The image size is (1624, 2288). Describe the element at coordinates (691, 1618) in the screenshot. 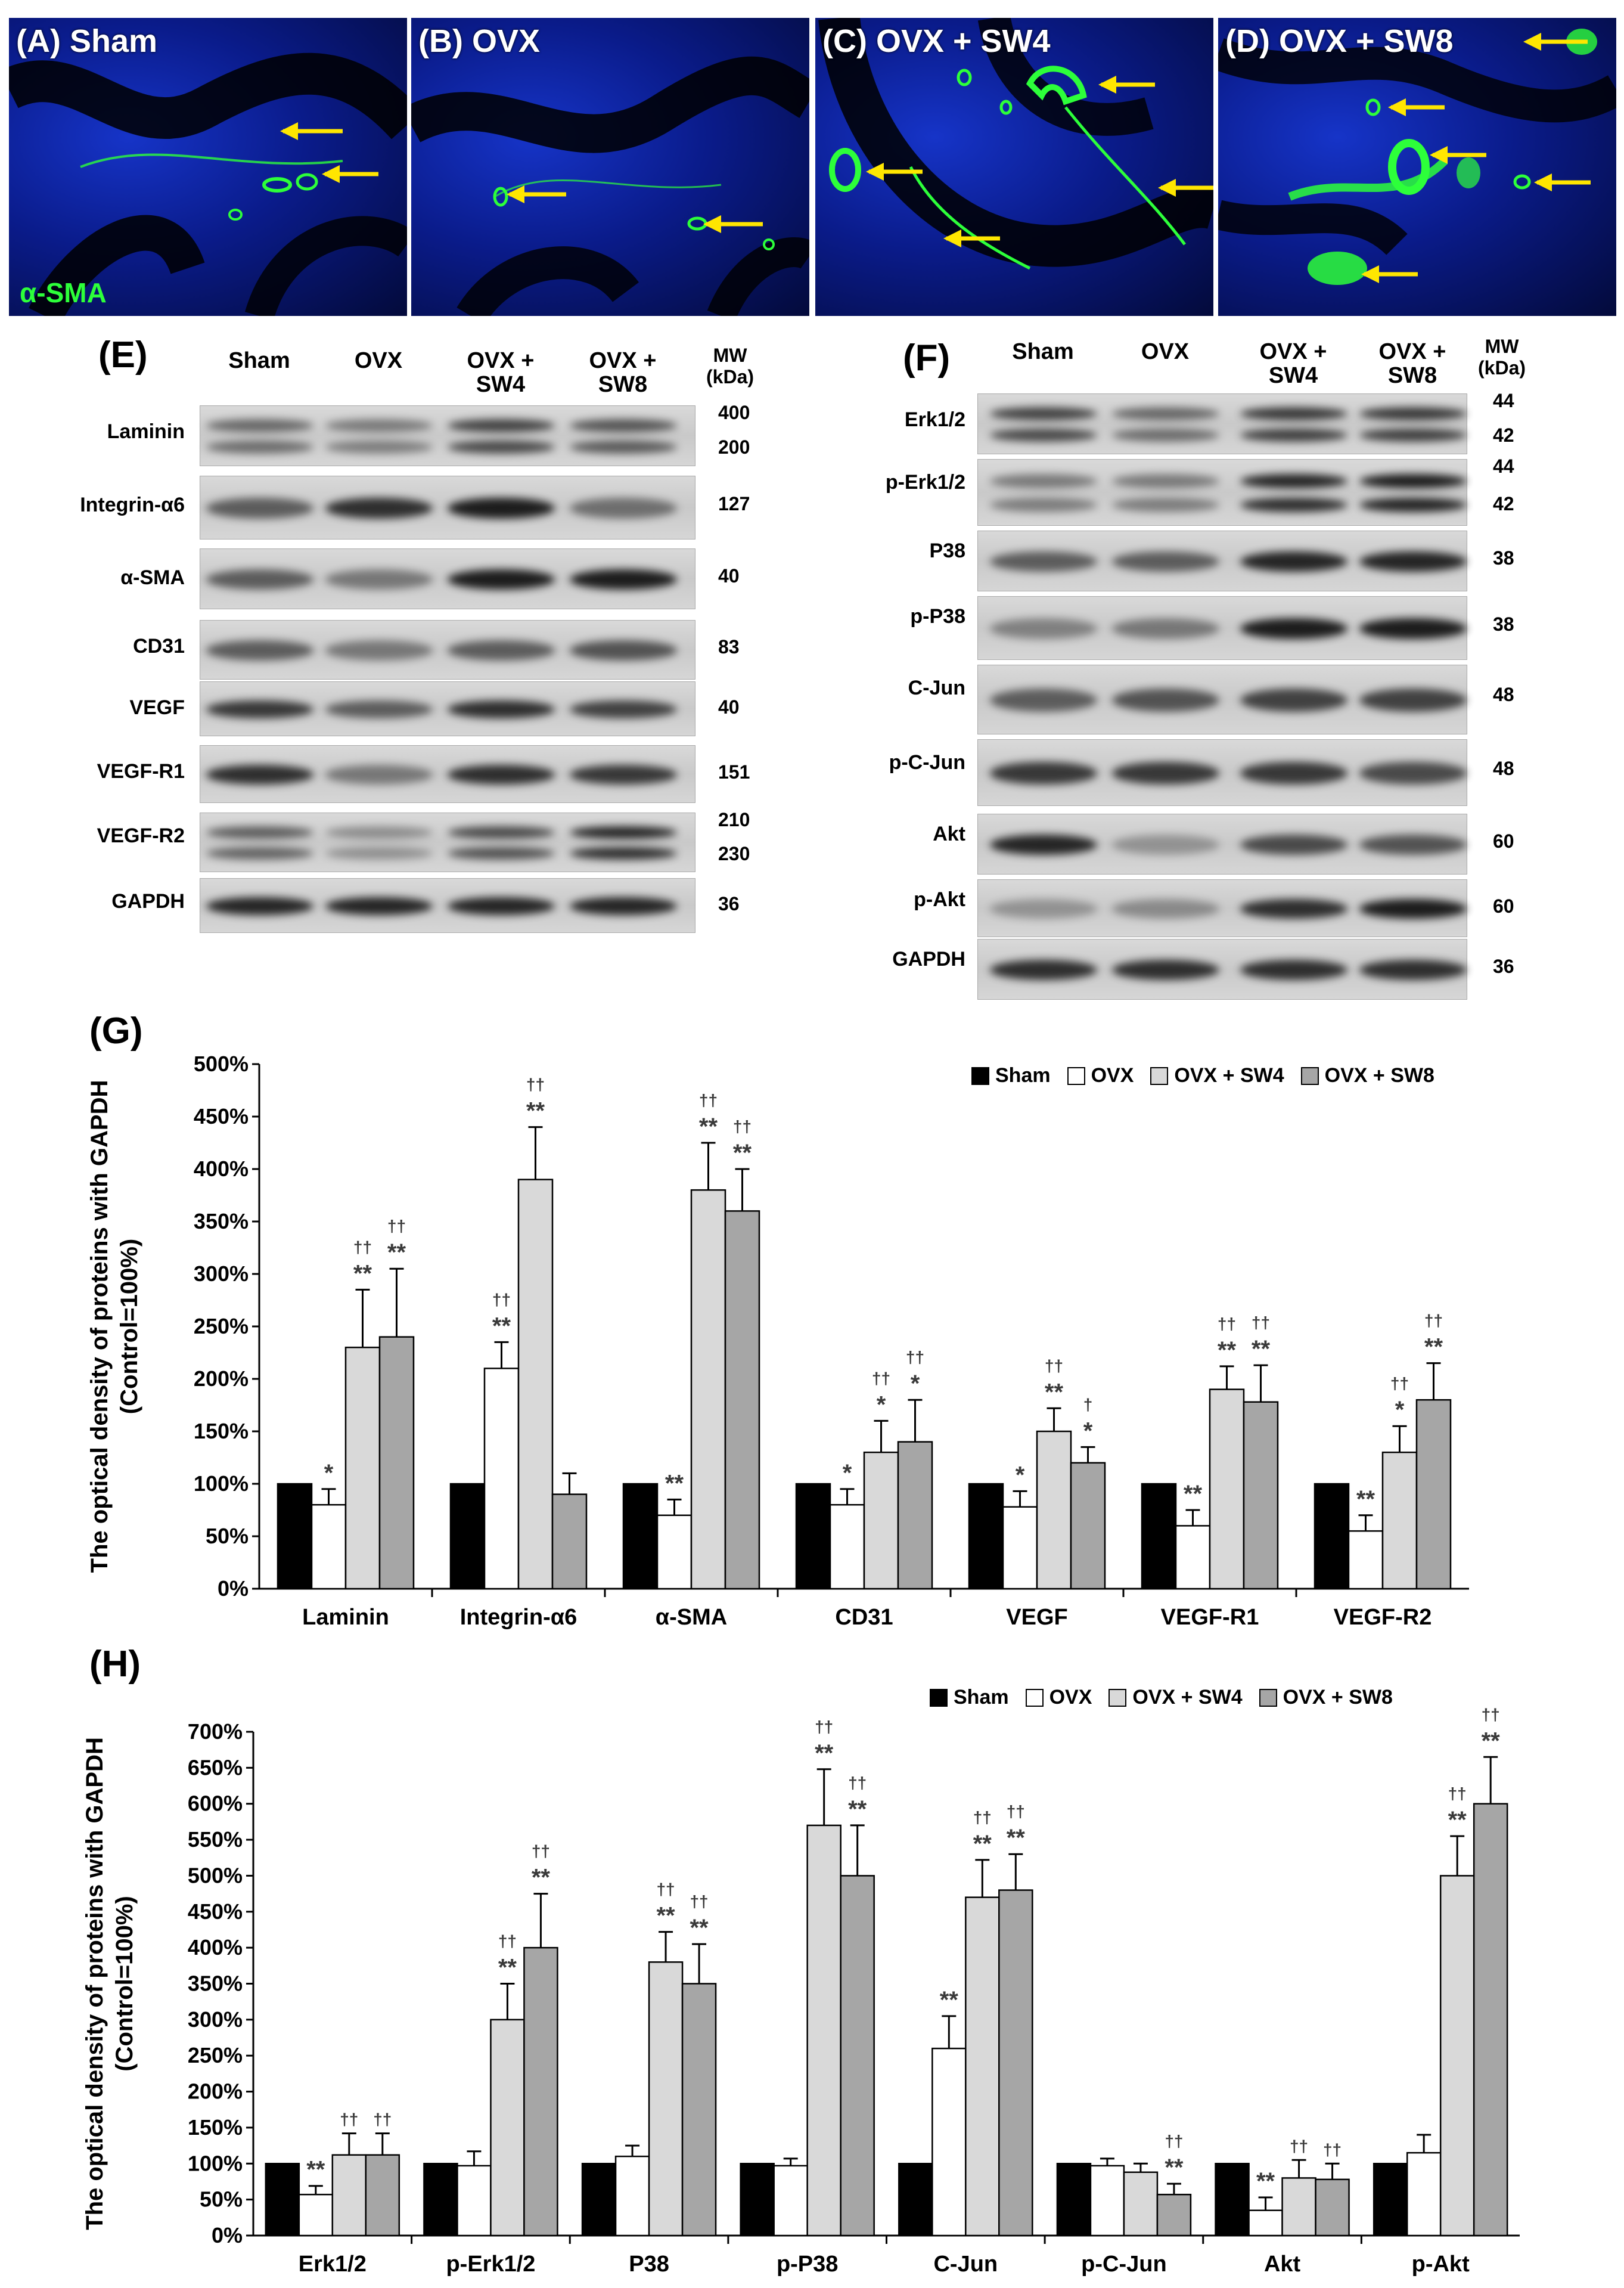

I see `category-label: α-SMA` at that location.